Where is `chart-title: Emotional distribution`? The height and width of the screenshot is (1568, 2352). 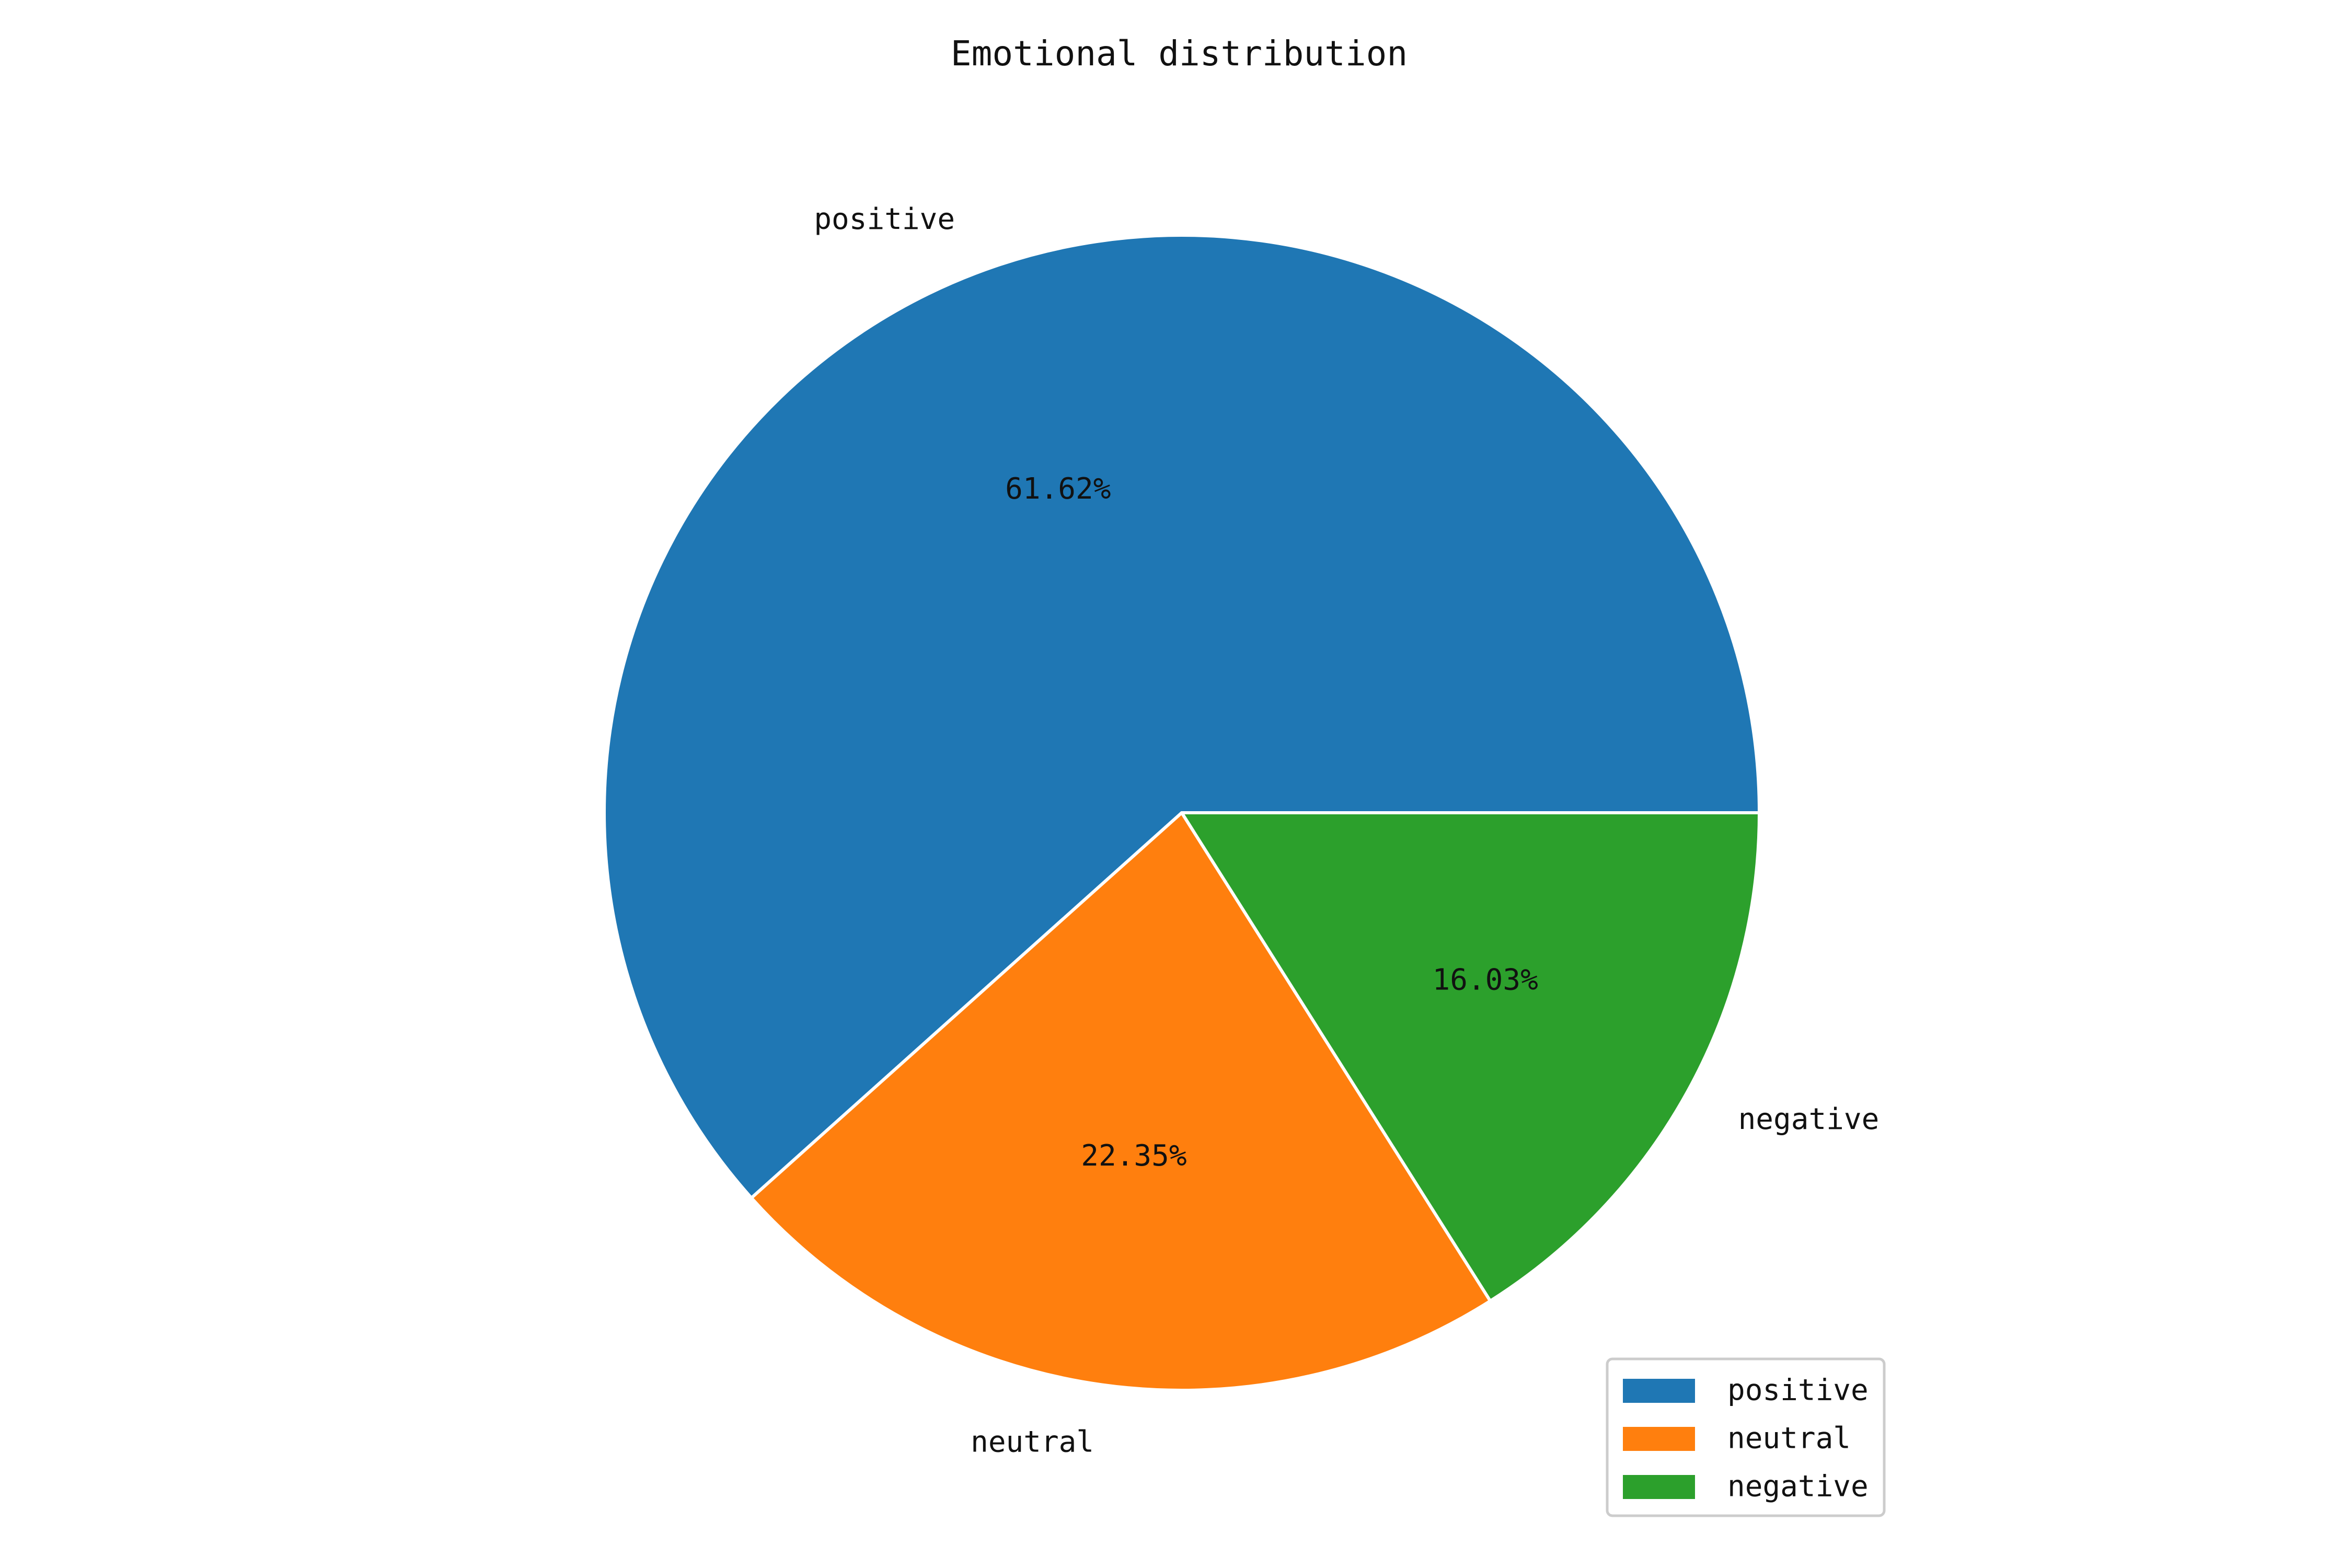 chart-title: Emotional distribution is located at coordinates (1179, 53).